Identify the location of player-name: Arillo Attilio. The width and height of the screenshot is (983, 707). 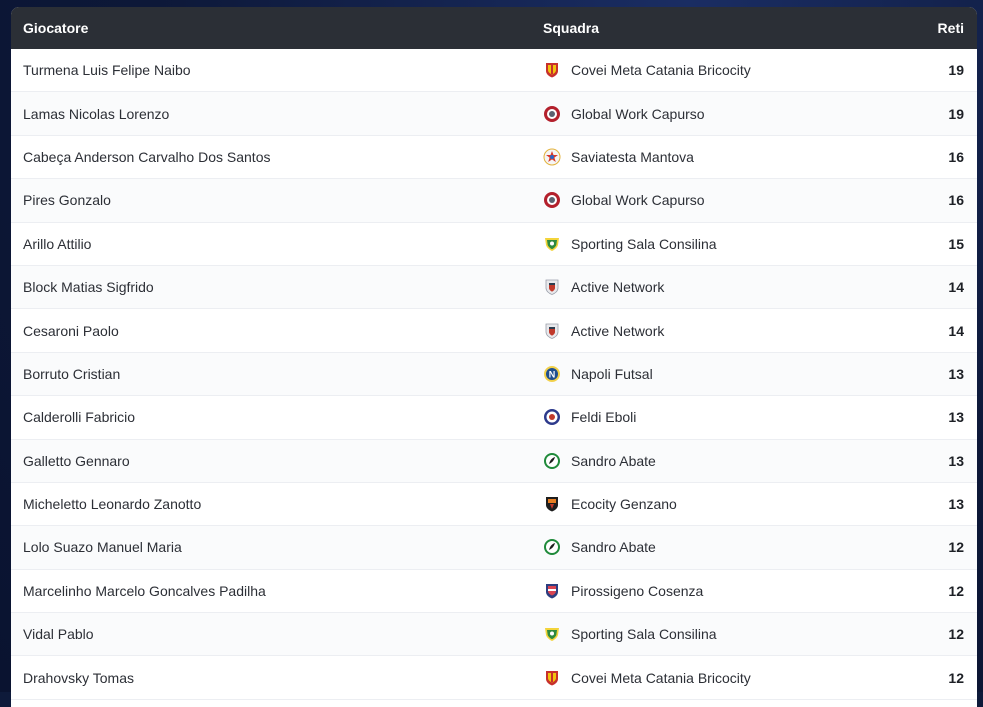
(271, 244).